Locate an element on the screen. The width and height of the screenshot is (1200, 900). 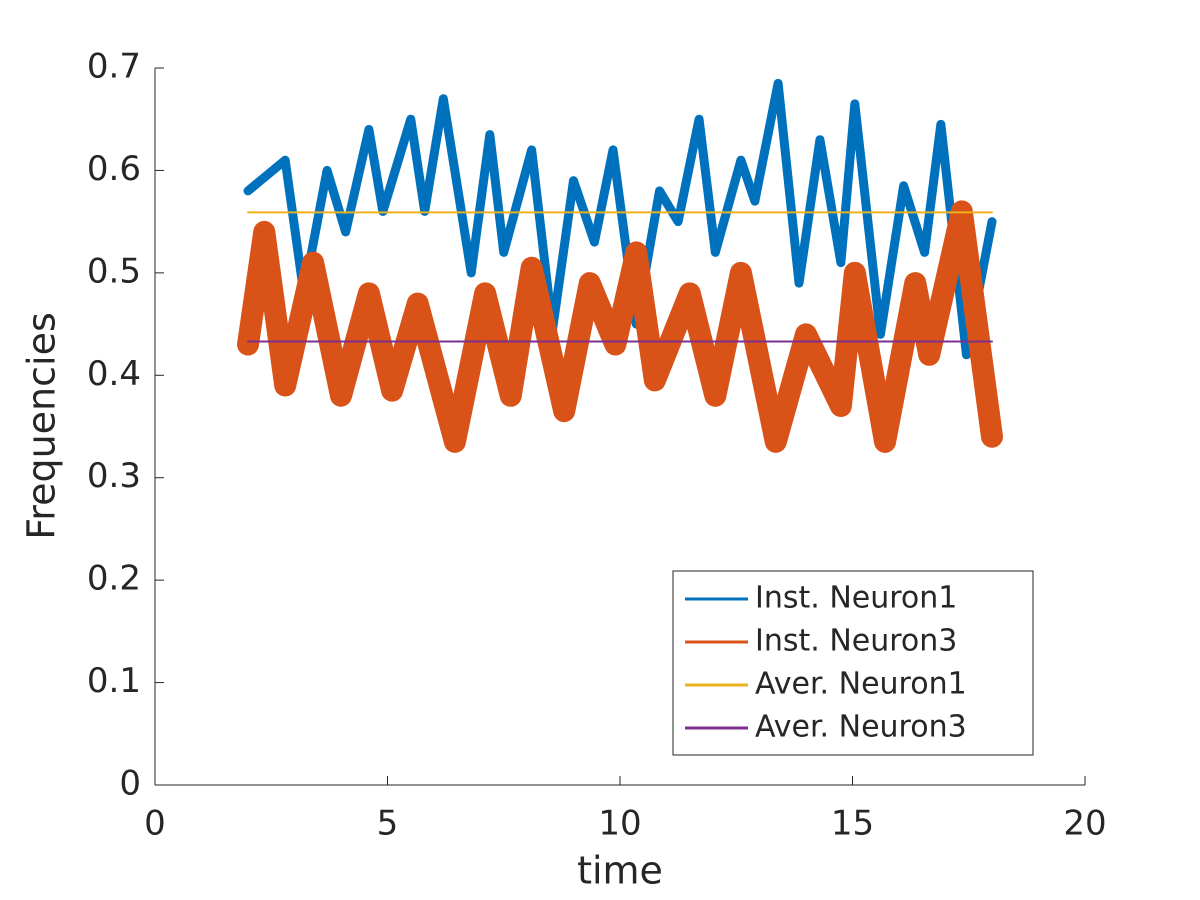
legend-box is located at coordinates (853, 663).